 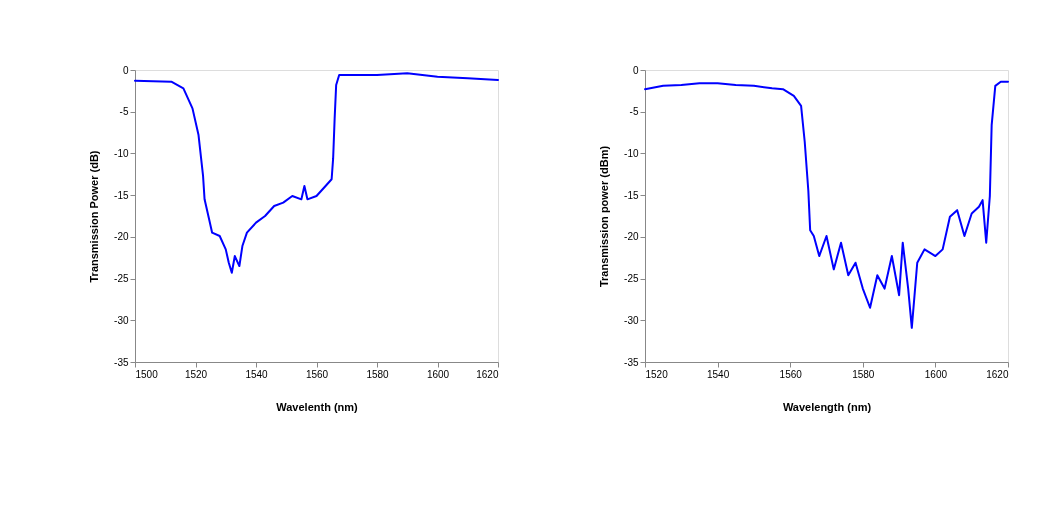 I want to click on x-axis-title: Wavelength (nm), so click(x=827, y=406).